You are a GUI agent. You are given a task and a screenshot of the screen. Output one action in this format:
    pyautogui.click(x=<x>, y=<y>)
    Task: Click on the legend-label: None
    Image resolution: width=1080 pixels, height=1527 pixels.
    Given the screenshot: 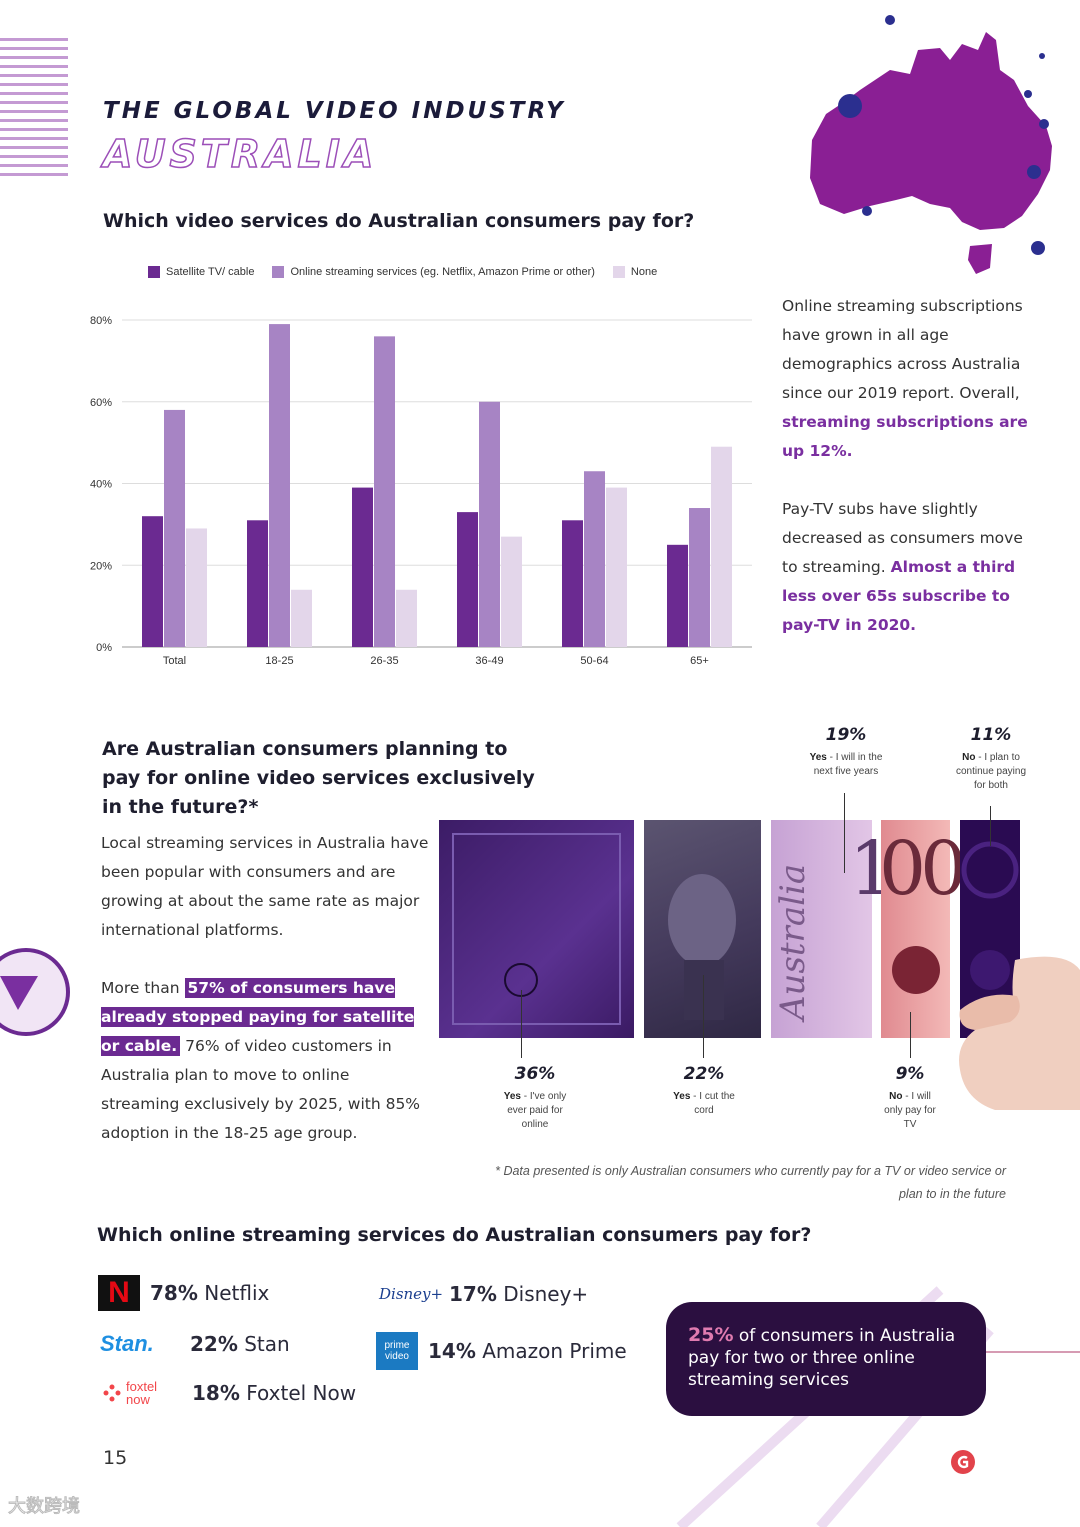 What is the action you would take?
    pyautogui.click(x=644, y=272)
    